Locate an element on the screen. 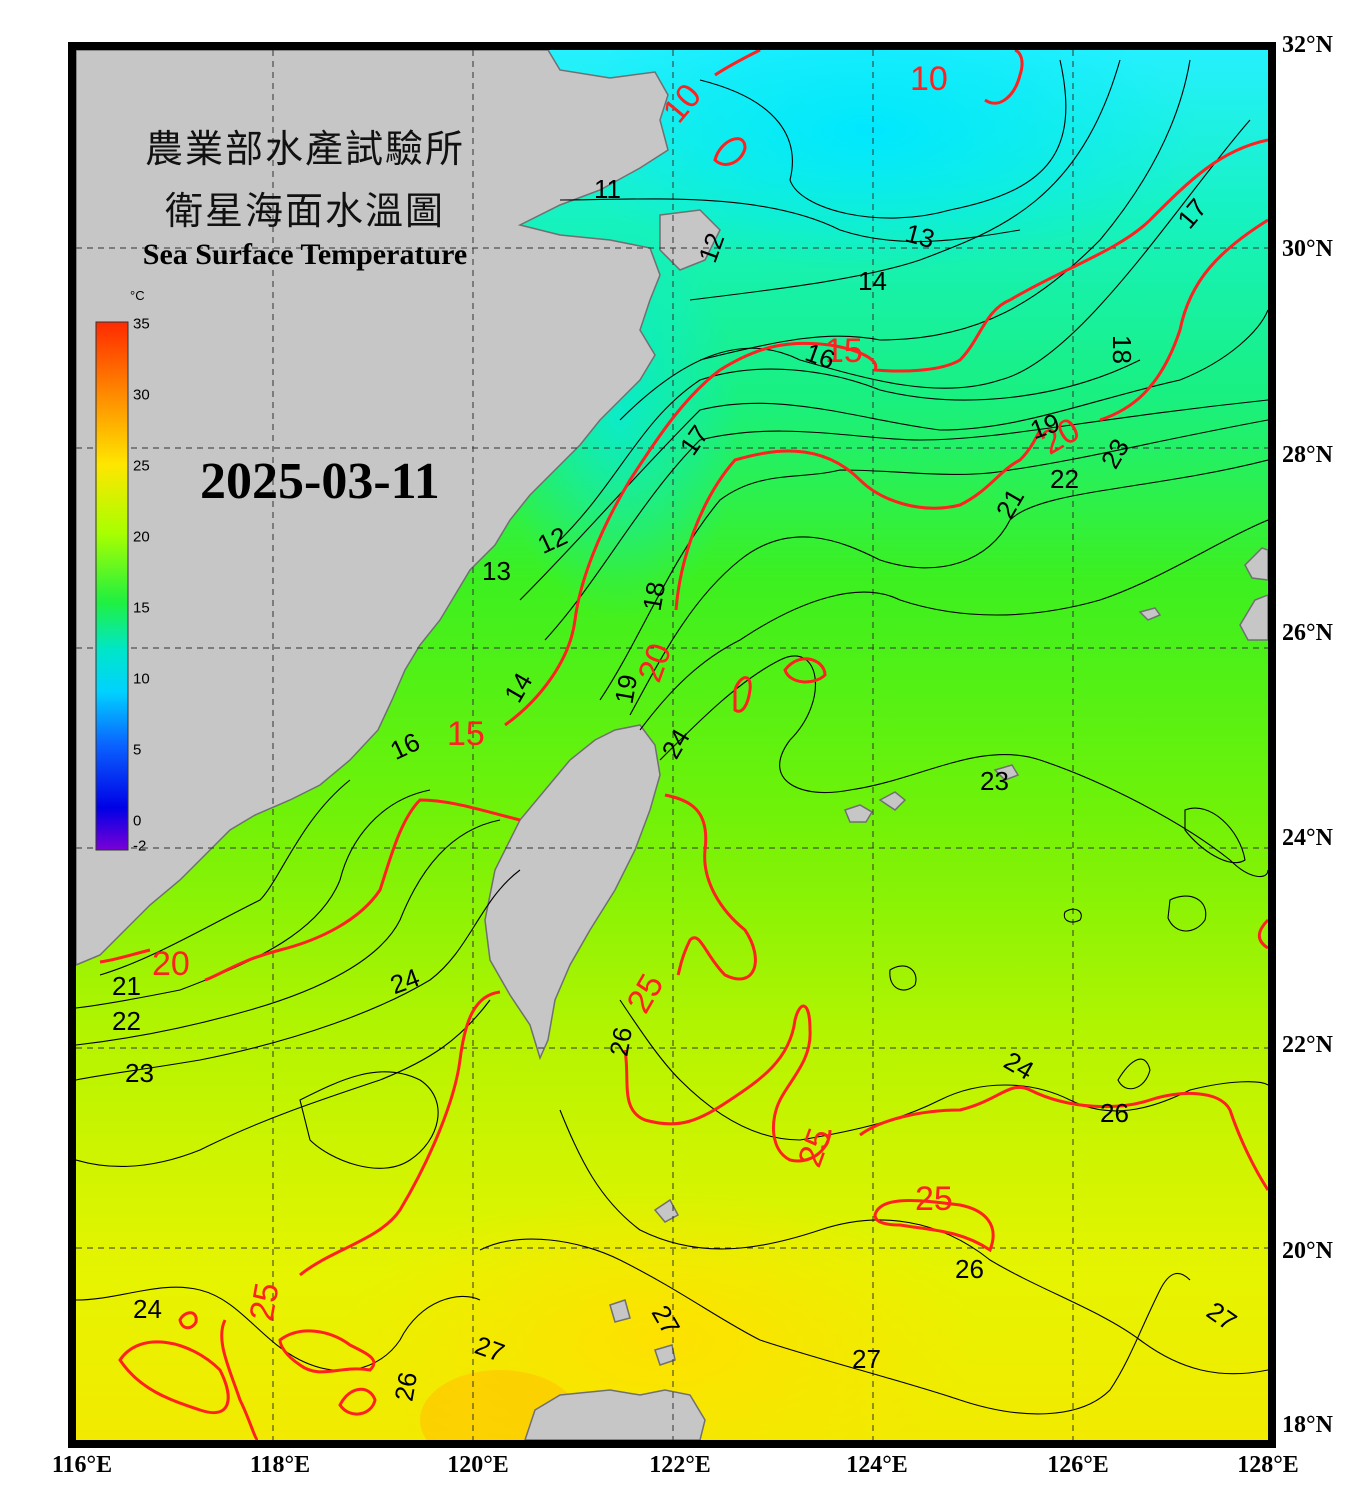 Image resolution: width=1350 pixels, height=1500 pixels. latitude-label: 24°N is located at coordinates (1307, 838).